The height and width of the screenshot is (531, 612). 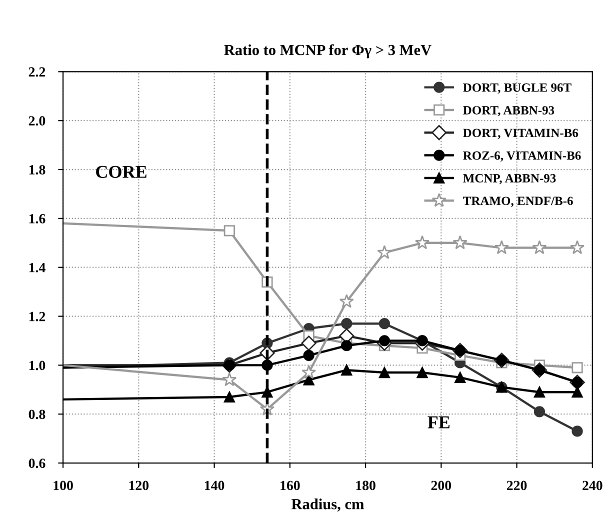 What do you see at coordinates (328, 51) in the screenshot?
I see `chart-title: Ratio to MCNP for Φγ > 3 MeV` at bounding box center [328, 51].